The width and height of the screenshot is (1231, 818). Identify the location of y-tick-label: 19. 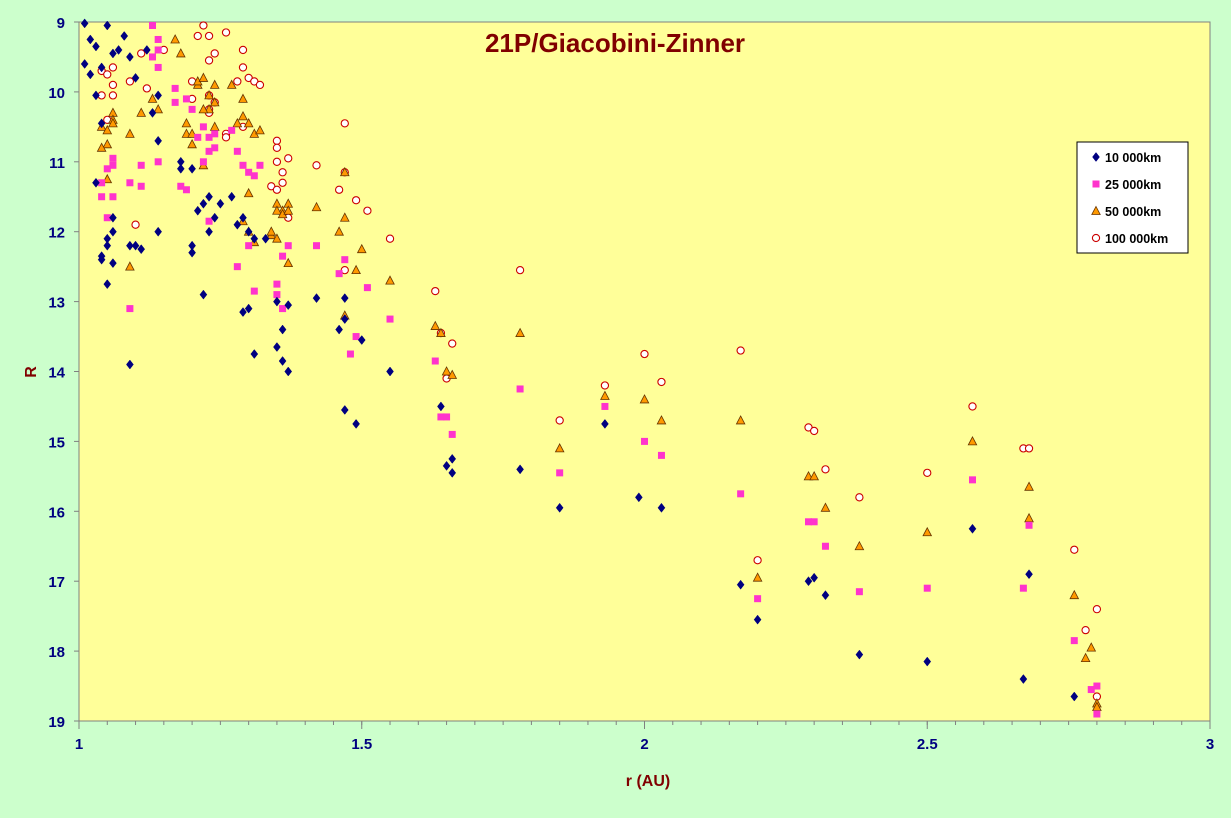
(56, 722).